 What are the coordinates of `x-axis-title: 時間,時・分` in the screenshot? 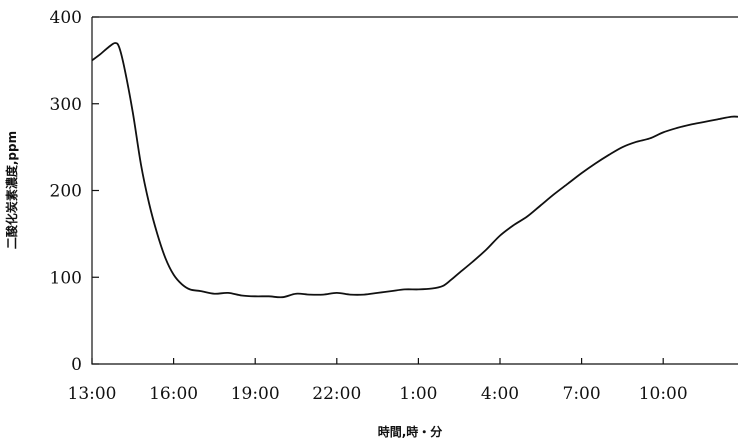 It's located at (410, 431).